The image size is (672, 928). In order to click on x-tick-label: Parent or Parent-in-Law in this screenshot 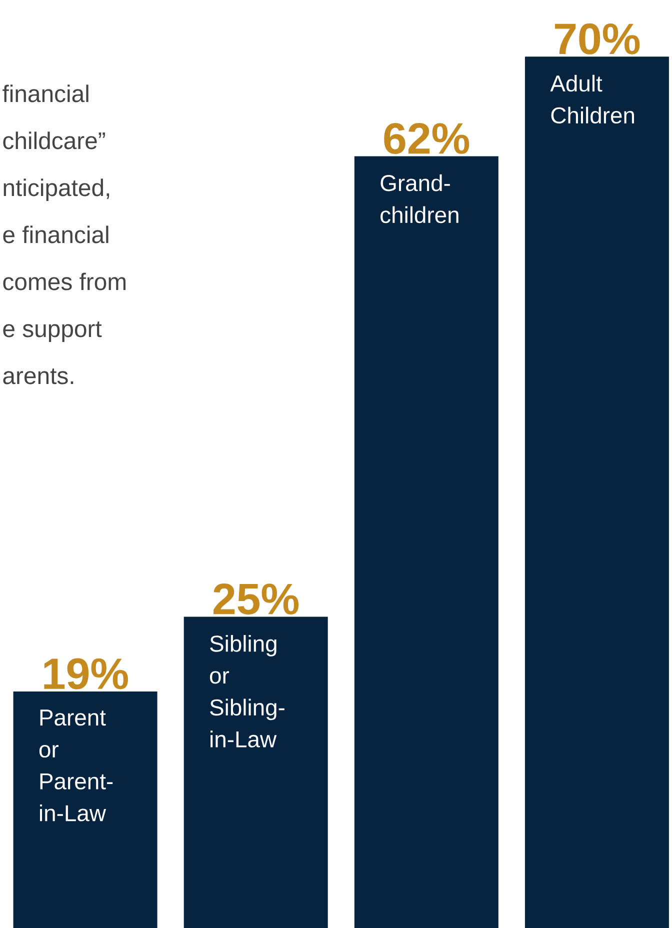, I will do `click(76, 766)`.